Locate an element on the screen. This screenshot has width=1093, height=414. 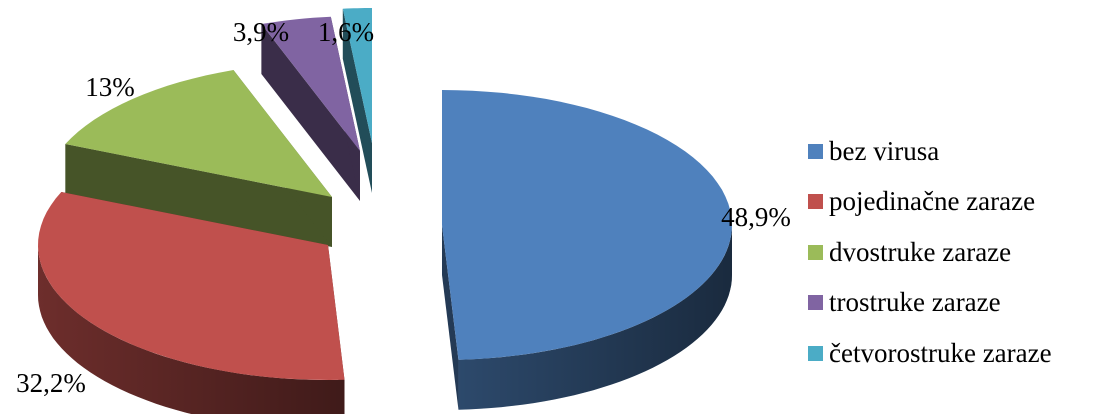
legend-item-cetvorostruke-zaraze: četvorostruke zaraze is located at coordinates (950, 353).